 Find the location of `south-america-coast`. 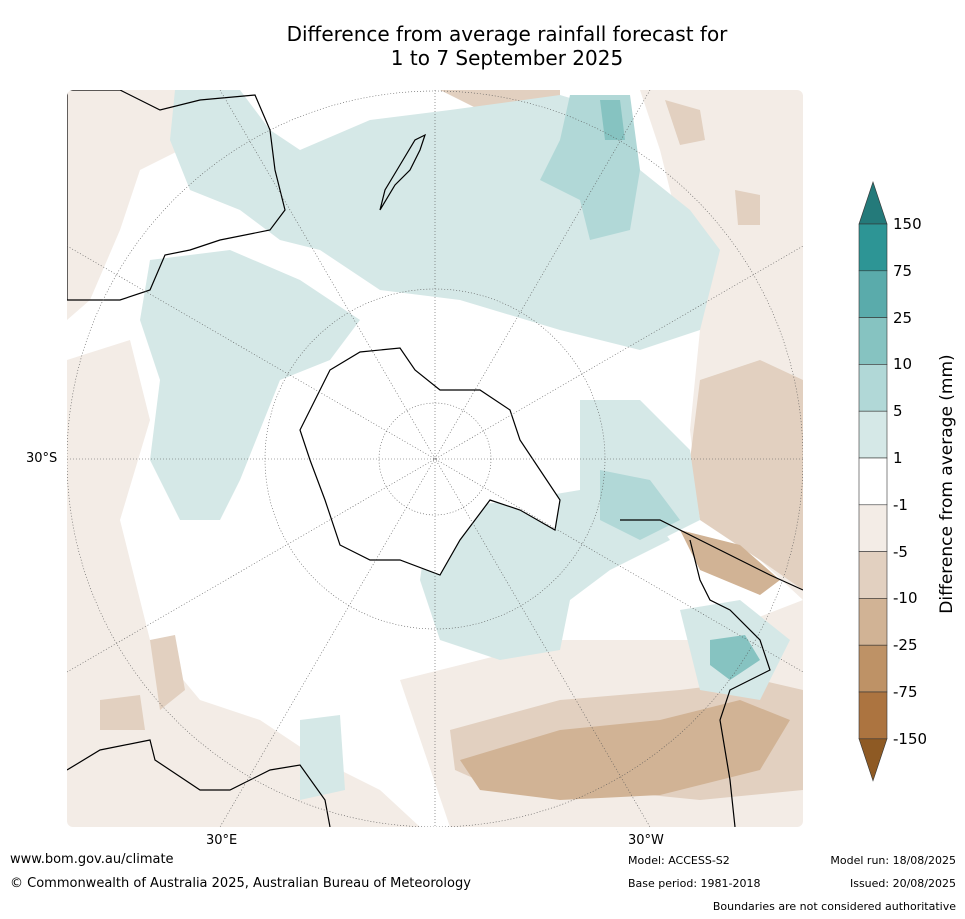

south-america-coast is located at coordinates (711, 673).